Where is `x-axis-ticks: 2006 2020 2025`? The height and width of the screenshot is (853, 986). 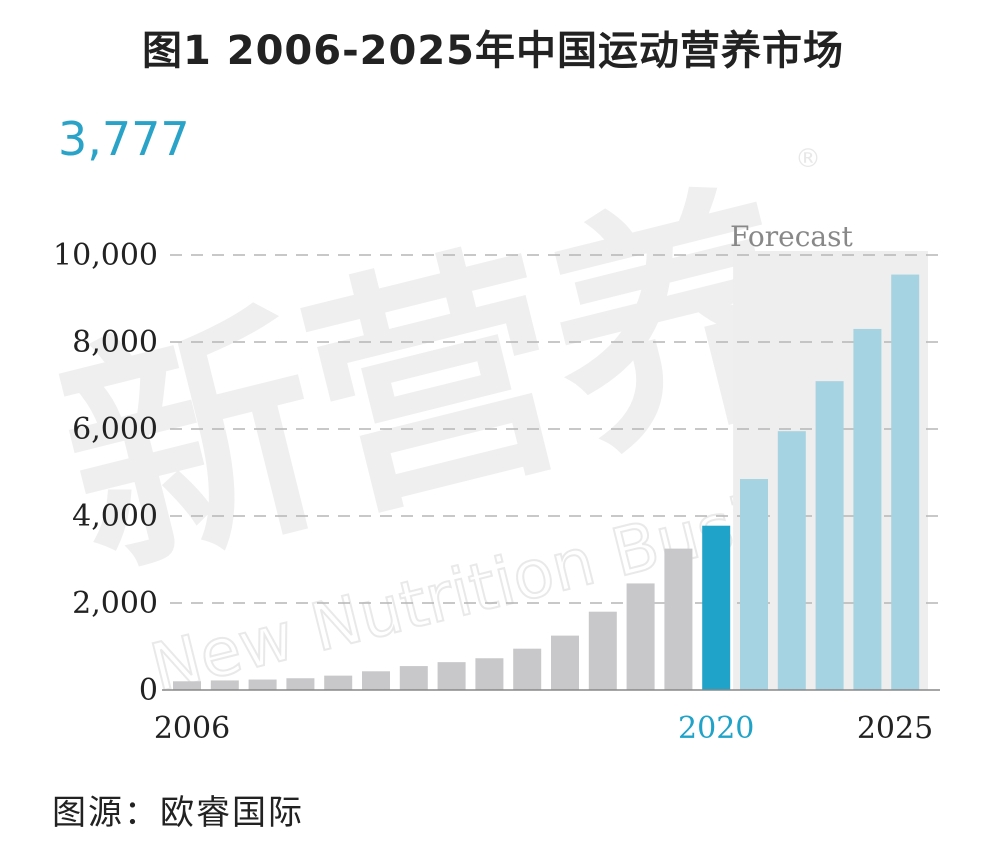 x-axis-ticks: 2006 2020 2025 is located at coordinates (543, 728).